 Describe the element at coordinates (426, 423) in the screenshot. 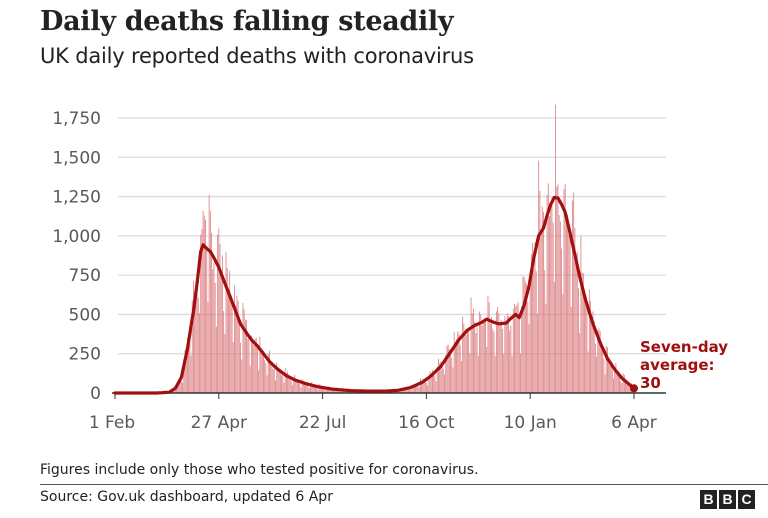

I see `x-tick-label: 16 Oct` at that location.